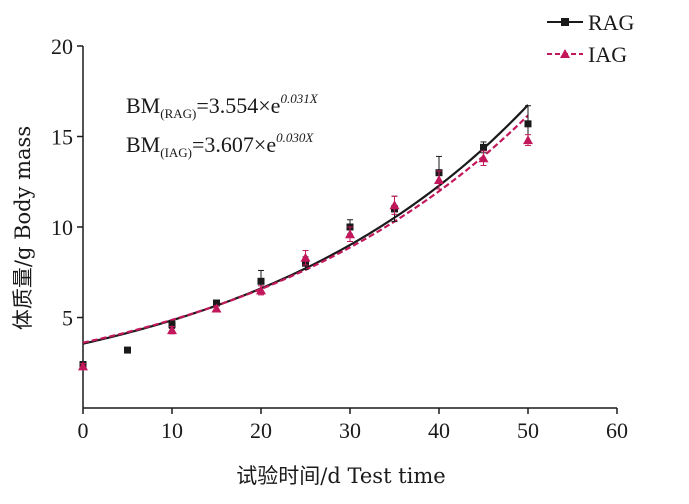 The image size is (689, 504). I want to click on equation-rag: BM(RAG)=3.554×e0.031X, so click(222, 106).